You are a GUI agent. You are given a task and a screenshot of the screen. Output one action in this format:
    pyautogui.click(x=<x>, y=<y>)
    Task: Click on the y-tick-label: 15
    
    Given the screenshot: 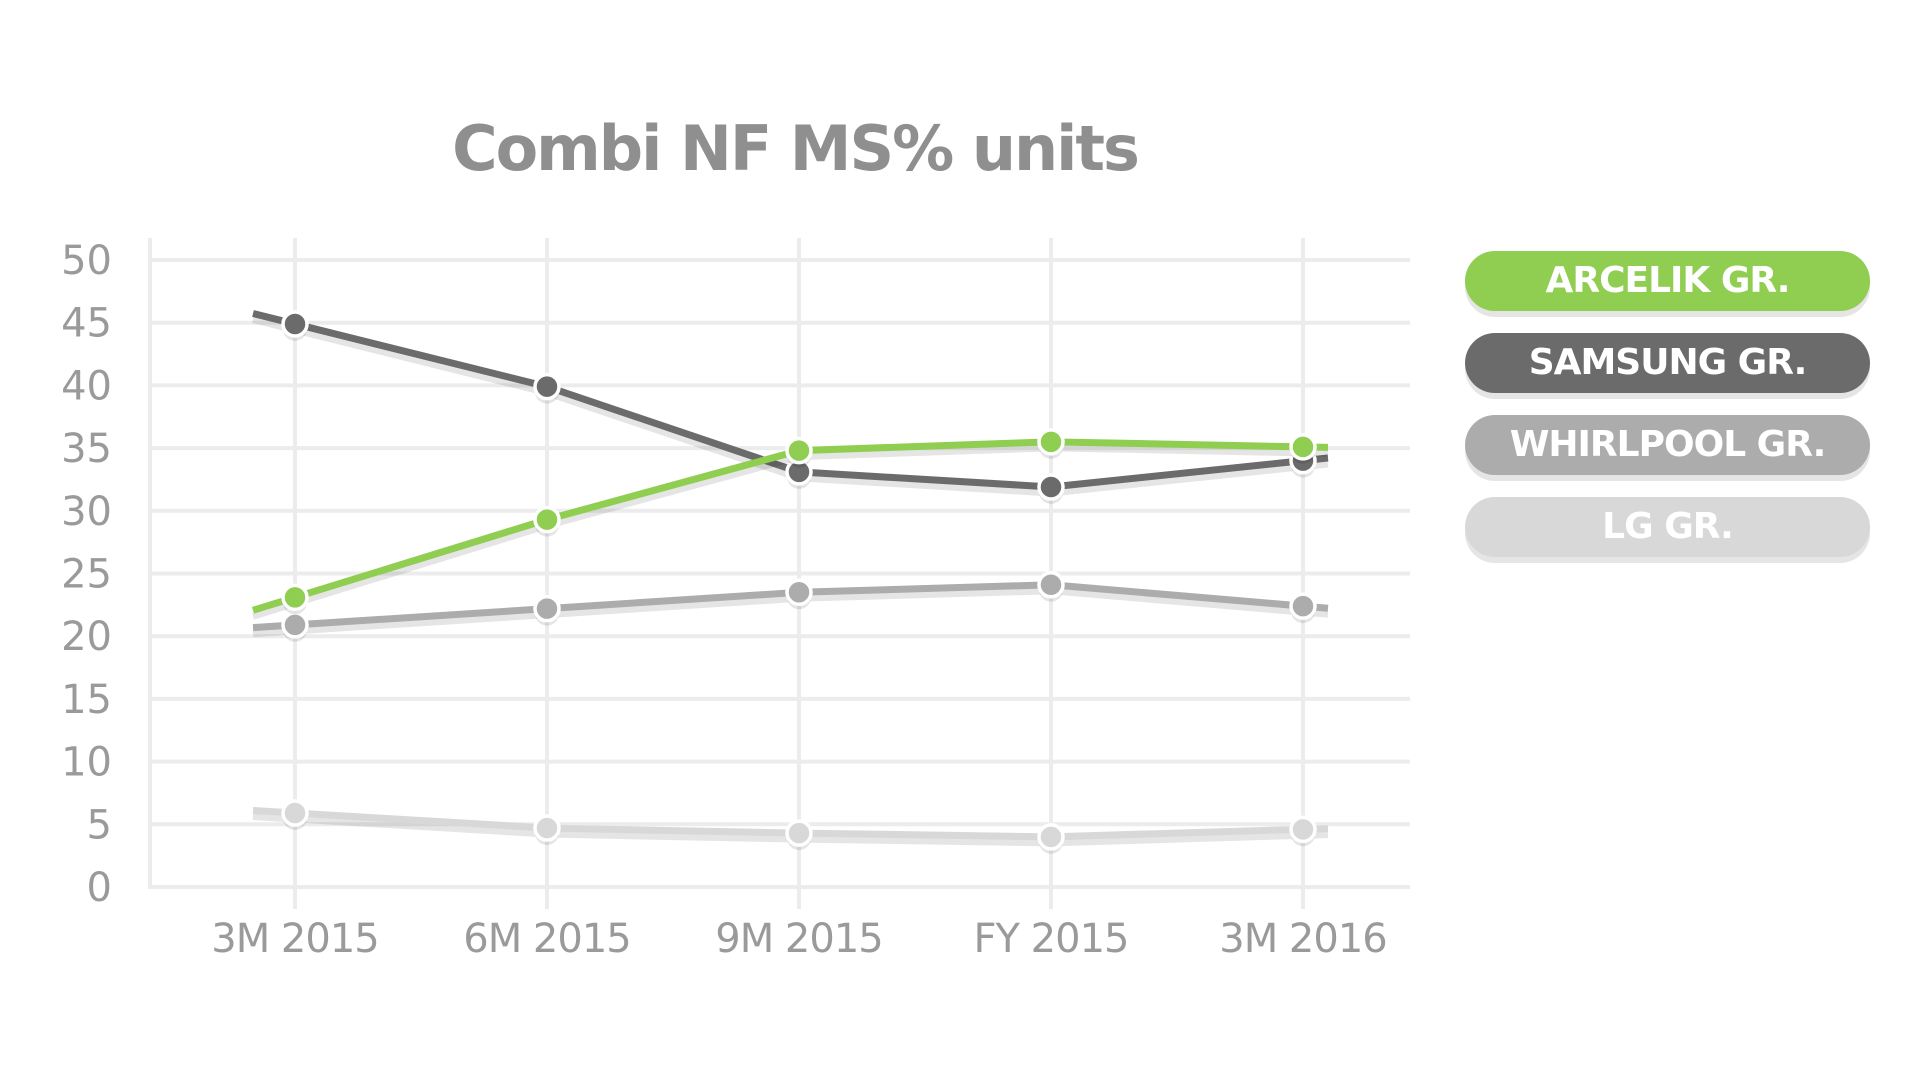 What is the action you would take?
    pyautogui.click(x=86, y=700)
    